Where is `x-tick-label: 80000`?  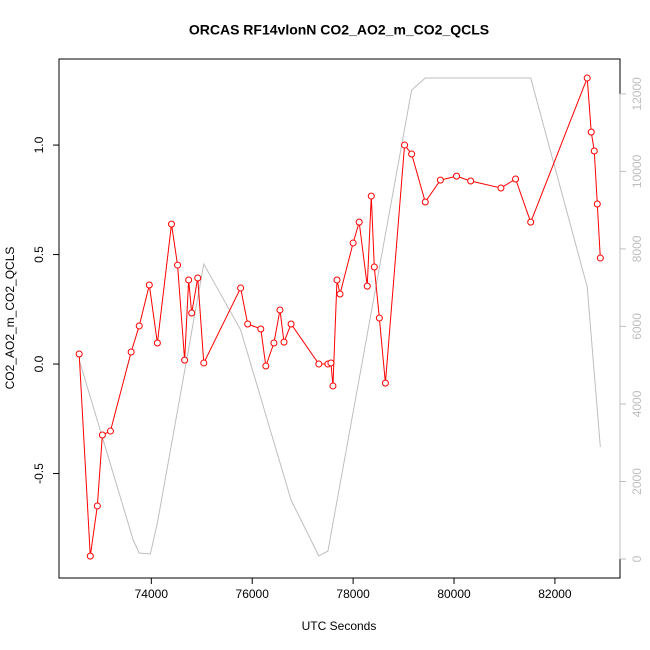
x-tick-label: 80000 is located at coordinates (454, 594).